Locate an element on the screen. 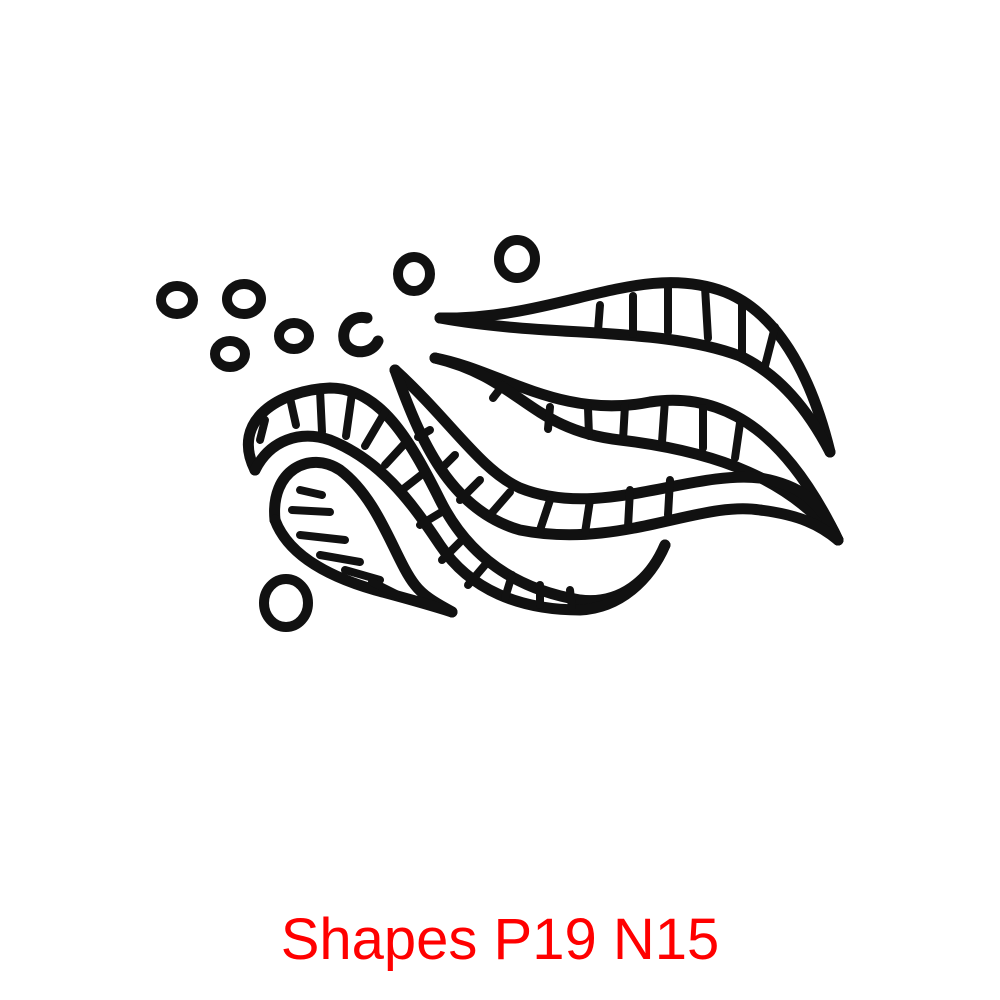 The height and width of the screenshot is (1000, 1000). wind-band-middle is located at coordinates (636, 449).